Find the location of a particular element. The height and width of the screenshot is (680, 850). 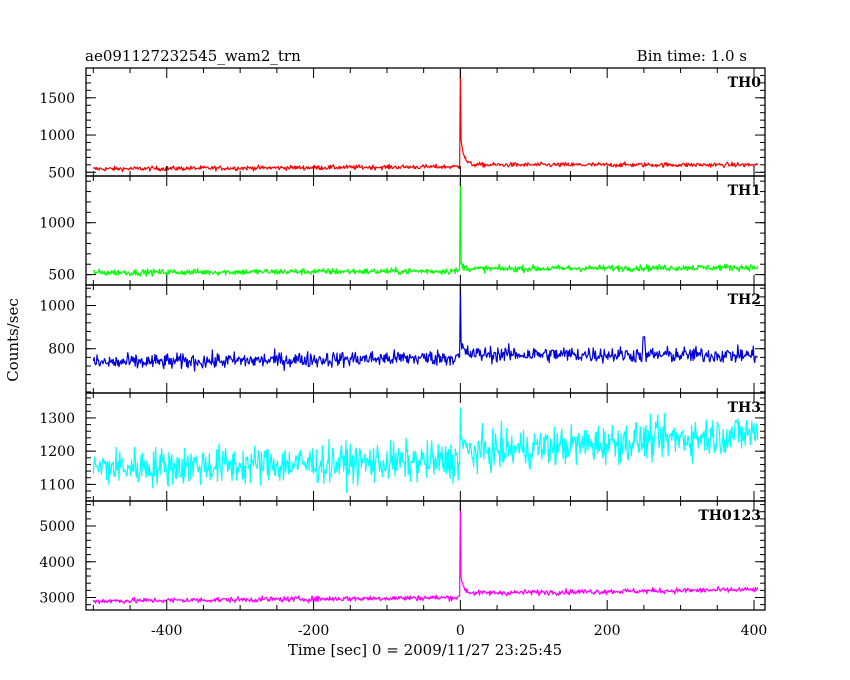

y-tick-label: 800 is located at coordinates (61, 350).